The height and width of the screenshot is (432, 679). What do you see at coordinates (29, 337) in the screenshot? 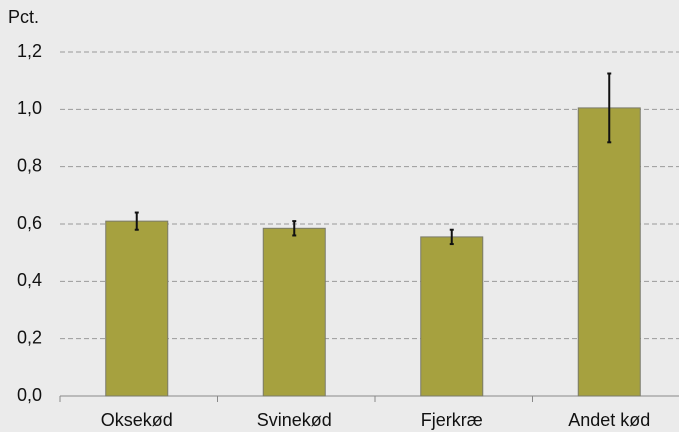
I see `y-tick-label: 0,2` at bounding box center [29, 337].